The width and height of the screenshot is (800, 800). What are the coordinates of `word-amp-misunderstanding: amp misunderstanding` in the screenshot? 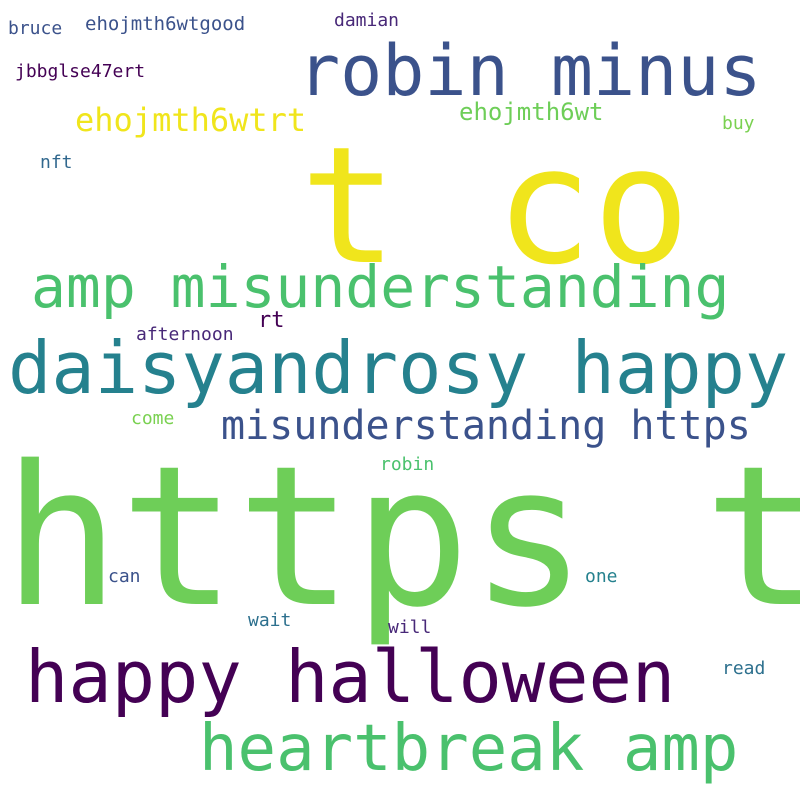 It's located at (380, 287).